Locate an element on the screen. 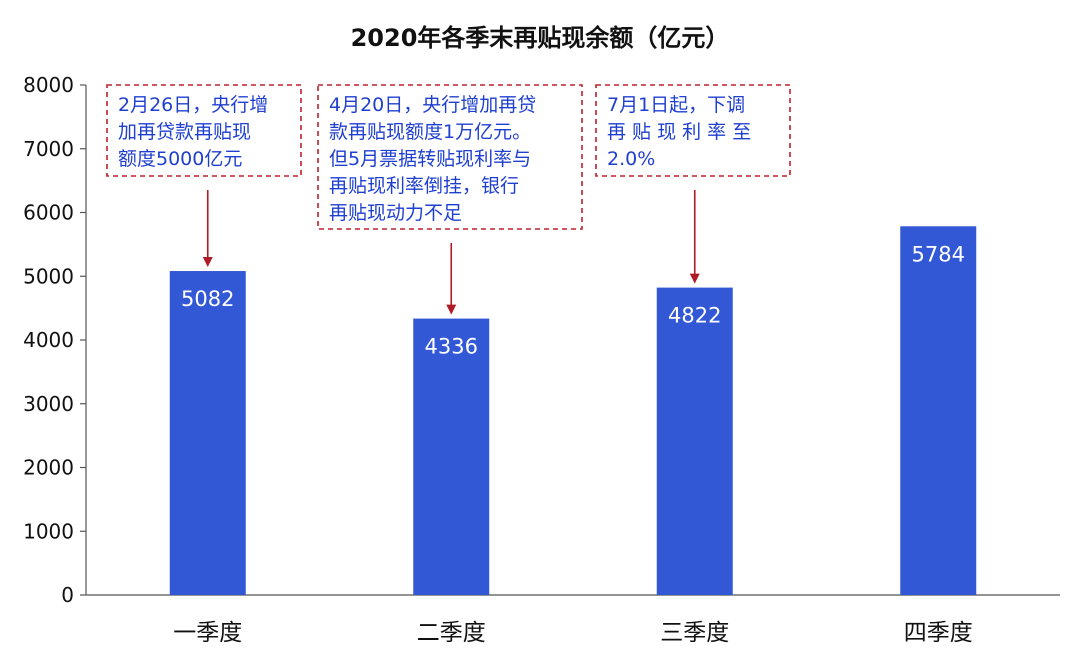 The height and width of the screenshot is (668, 1080). x-axis: 一季度 二季度 三季度 四季度 is located at coordinates (573, 620).